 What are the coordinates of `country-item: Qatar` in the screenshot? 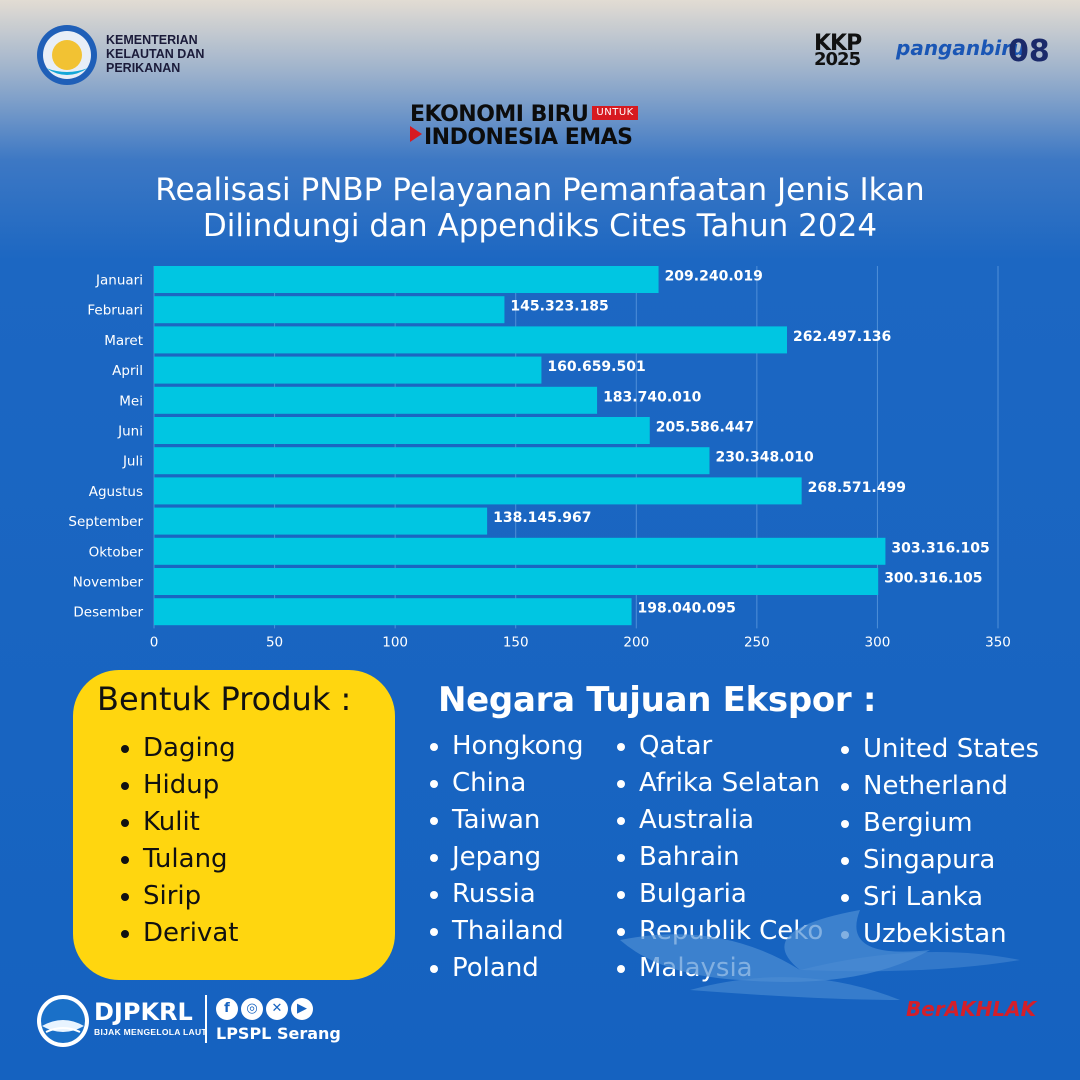 It's located at (731, 746).